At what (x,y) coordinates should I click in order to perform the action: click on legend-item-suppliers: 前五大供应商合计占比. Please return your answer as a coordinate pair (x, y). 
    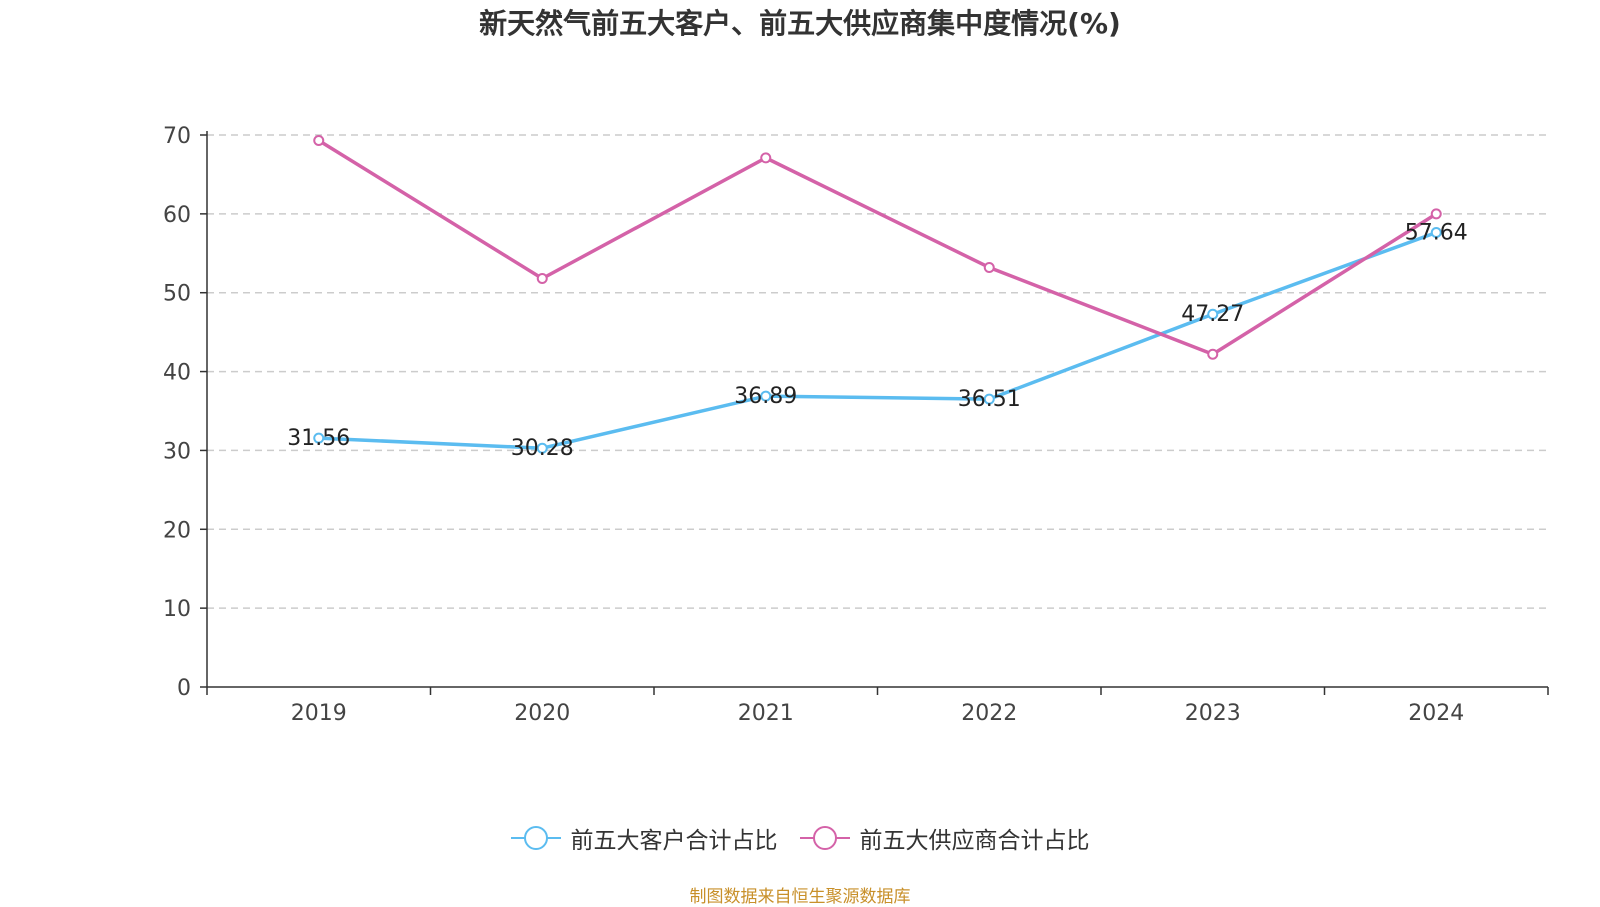
    Looking at the image, I should click on (944, 838).